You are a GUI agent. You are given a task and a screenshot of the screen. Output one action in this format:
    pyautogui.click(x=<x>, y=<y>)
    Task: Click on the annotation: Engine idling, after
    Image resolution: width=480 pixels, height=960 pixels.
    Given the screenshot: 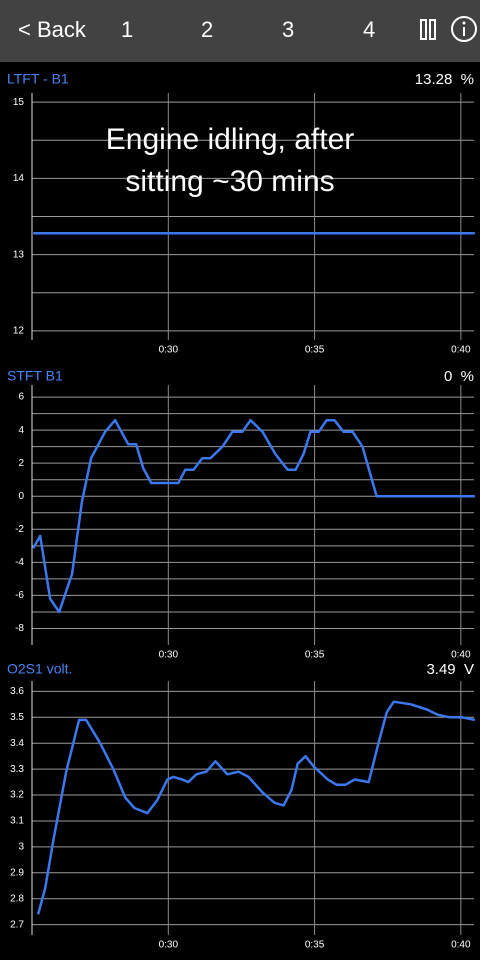 What is the action you would take?
    pyautogui.click(x=230, y=139)
    